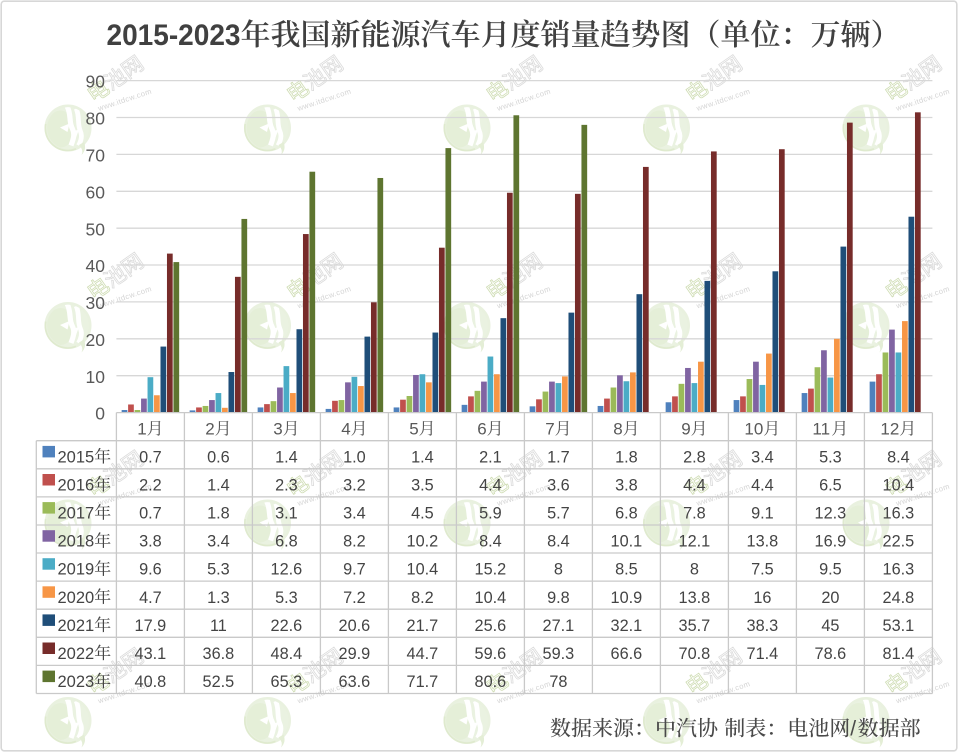 The image size is (958, 752). I want to click on svg-text: 12.3, so click(831, 514).